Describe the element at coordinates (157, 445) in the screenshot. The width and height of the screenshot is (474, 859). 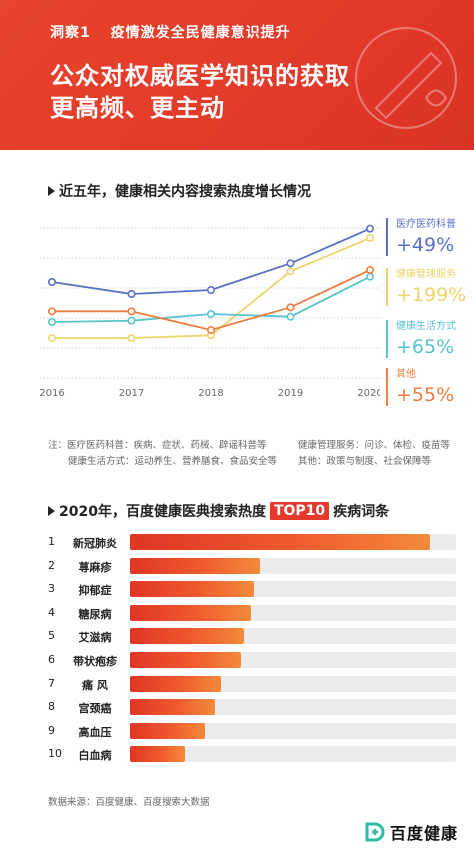
I see `note-left-1: 注：医疗医药科普：疾病、症状、药械、辟谣科普等` at that location.